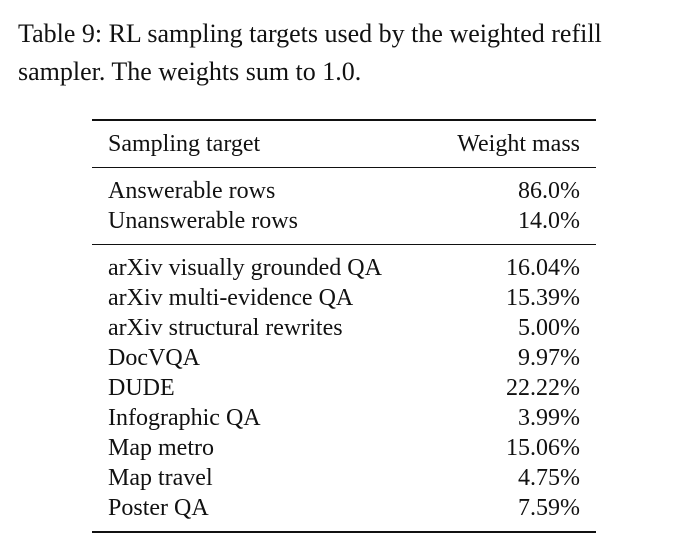 The width and height of the screenshot is (687, 548). What do you see at coordinates (192, 191) in the screenshot?
I see `label-cell: Answerable rows` at bounding box center [192, 191].